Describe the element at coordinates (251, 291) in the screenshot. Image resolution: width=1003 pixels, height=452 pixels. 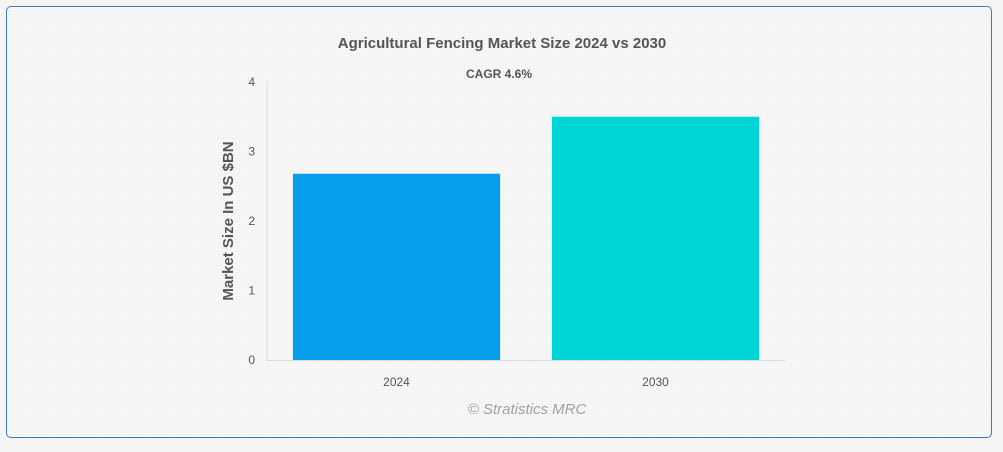
I see `y-tick-label: 1` at that location.